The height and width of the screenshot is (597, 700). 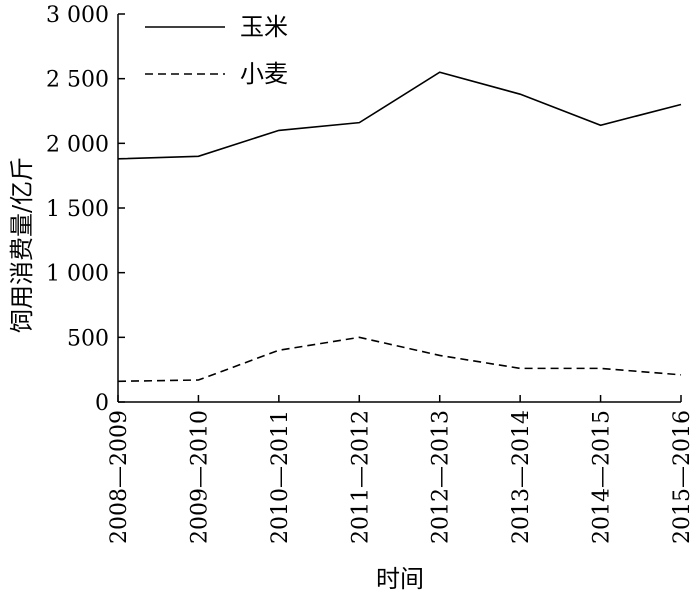 What do you see at coordinates (399, 115) in the screenshot?
I see `series-line-corn` at bounding box center [399, 115].